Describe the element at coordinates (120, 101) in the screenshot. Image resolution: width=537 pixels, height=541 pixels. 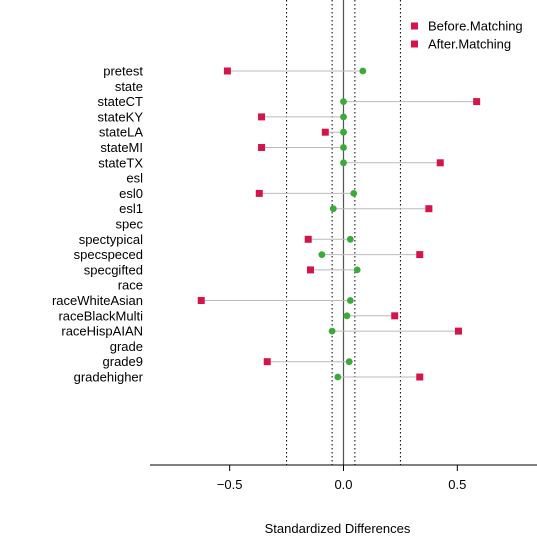
I see `variable-label: stateCT` at that location.